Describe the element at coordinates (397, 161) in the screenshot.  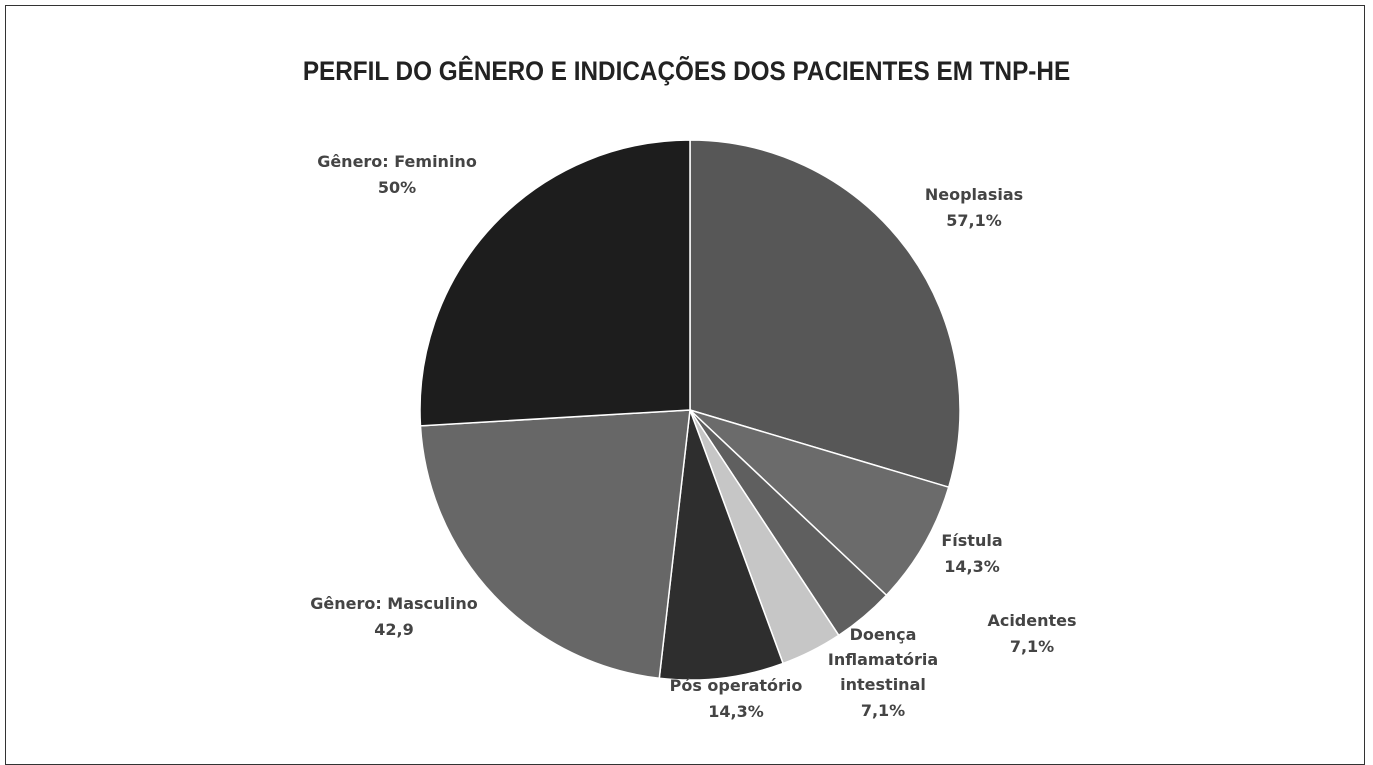
I see `slice-label: Gênero: Feminino` at that location.